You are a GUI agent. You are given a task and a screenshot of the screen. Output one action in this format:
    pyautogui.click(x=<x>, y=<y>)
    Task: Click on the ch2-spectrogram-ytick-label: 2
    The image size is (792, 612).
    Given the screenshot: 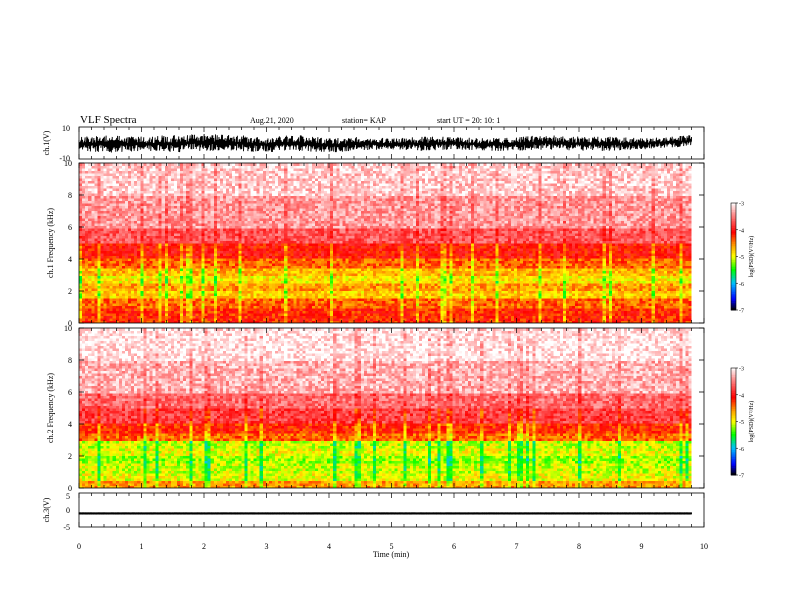 What is the action you would take?
    pyautogui.click(x=70, y=456)
    